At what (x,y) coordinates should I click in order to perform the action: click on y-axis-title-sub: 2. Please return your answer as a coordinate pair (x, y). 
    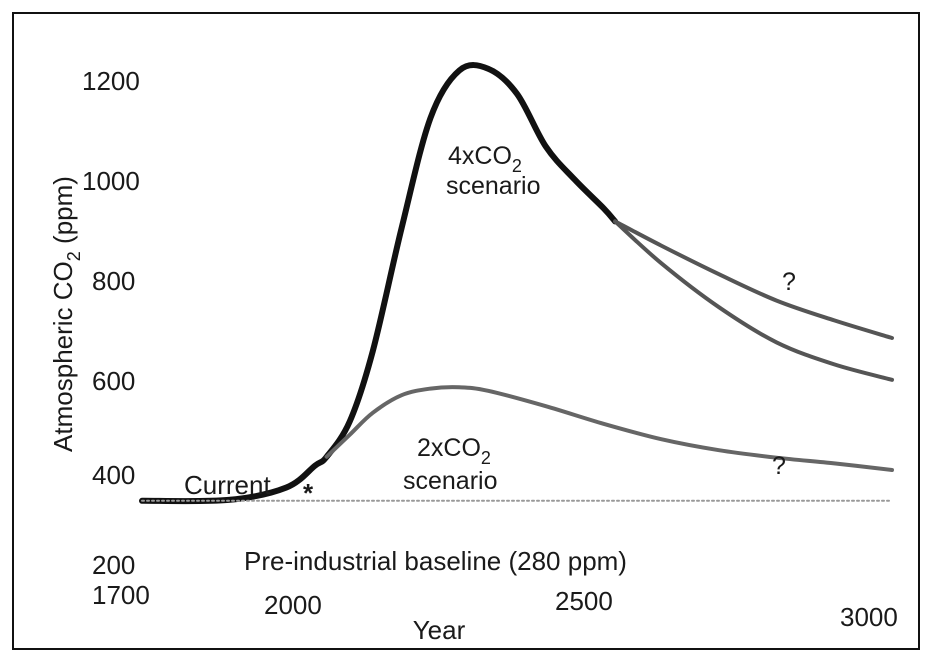
    Looking at the image, I should click on (74, 256).